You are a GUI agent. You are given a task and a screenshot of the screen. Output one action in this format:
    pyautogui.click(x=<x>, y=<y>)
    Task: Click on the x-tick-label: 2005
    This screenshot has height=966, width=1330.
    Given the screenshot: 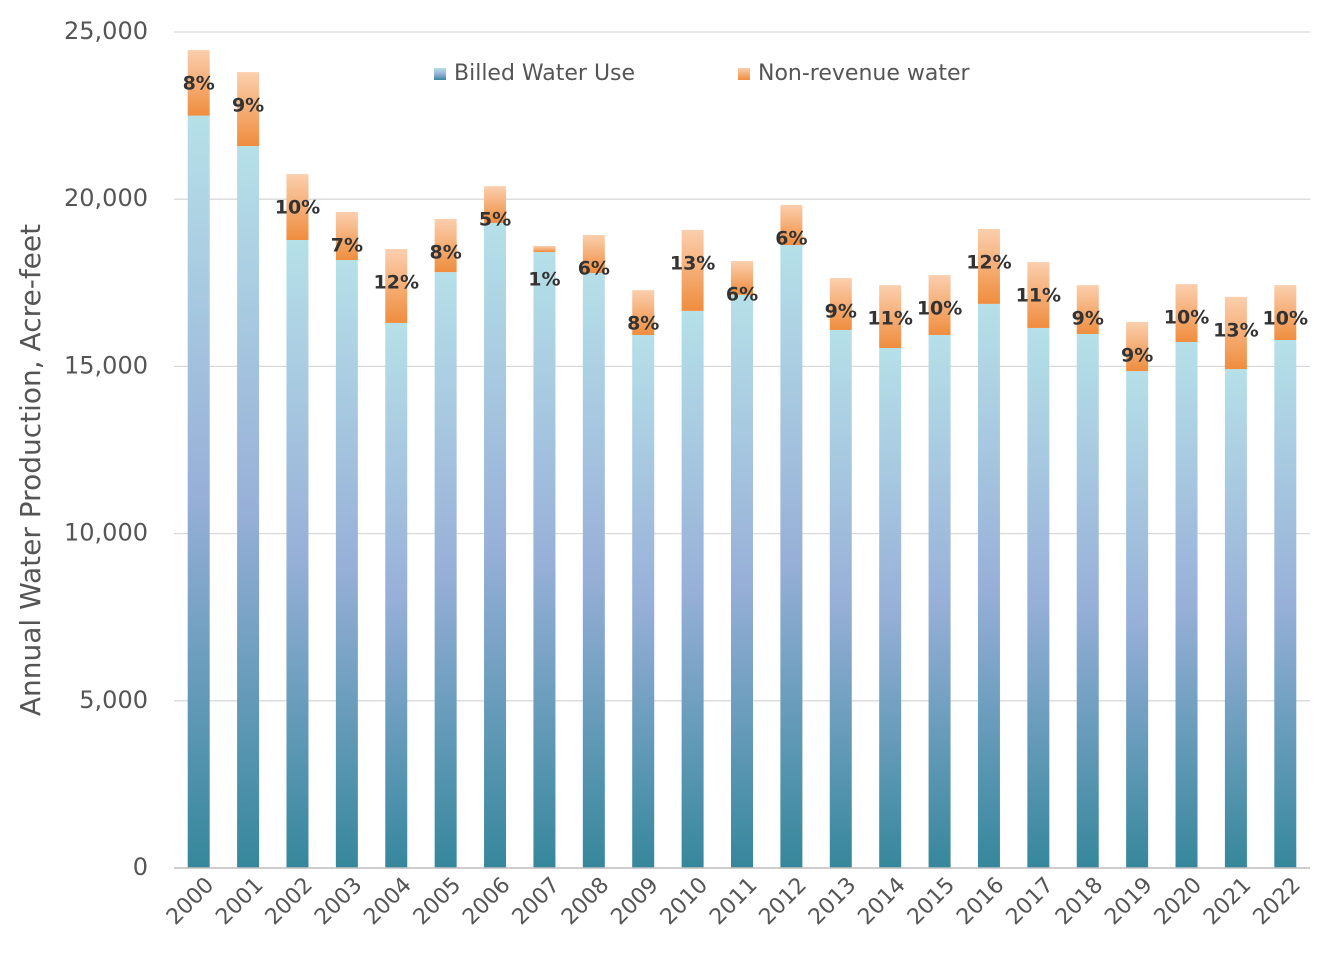 What is the action you would take?
    pyautogui.click(x=437, y=901)
    